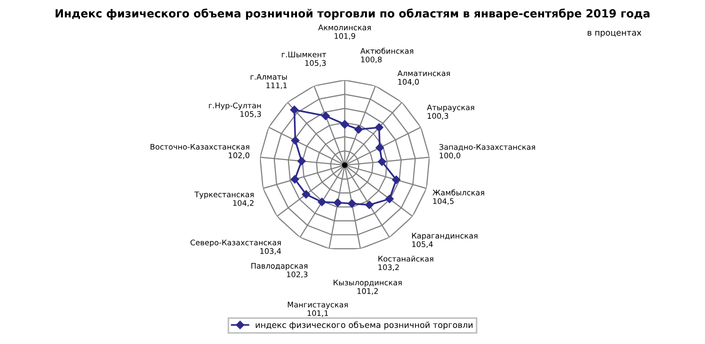  Describe the element at coordinates (615, 34) in the screenshot. I see `text: в процентах` at that location.